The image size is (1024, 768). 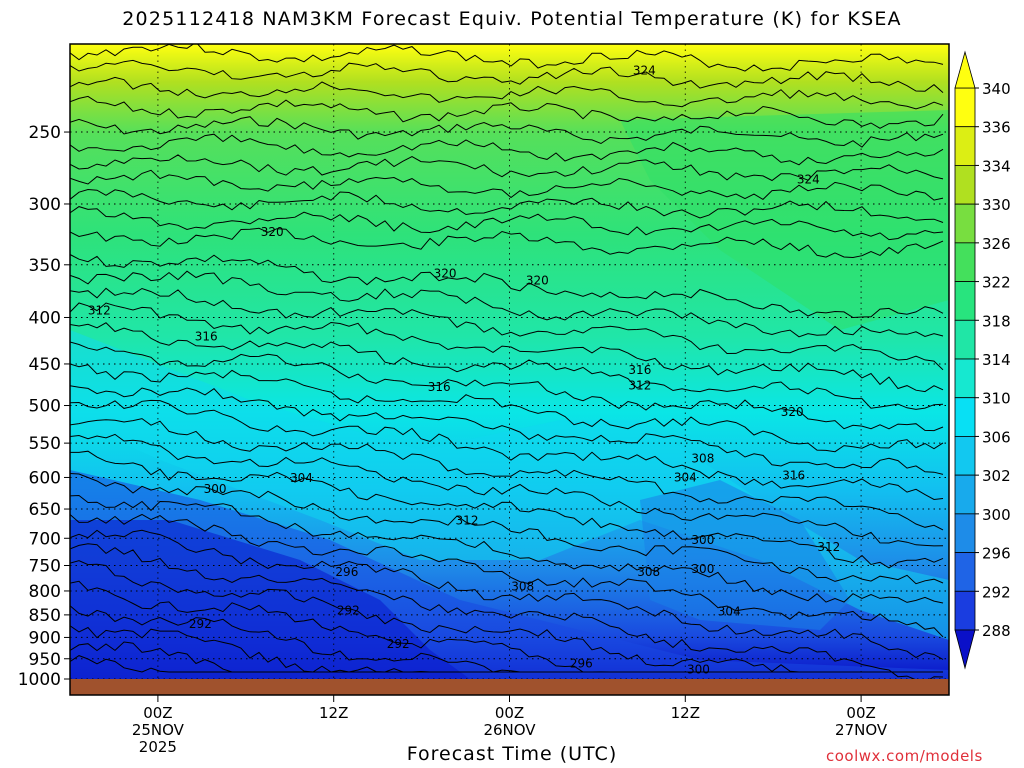 What do you see at coordinates (996, 437) in the screenshot?
I see `colorbar-label-306: 306` at bounding box center [996, 437].